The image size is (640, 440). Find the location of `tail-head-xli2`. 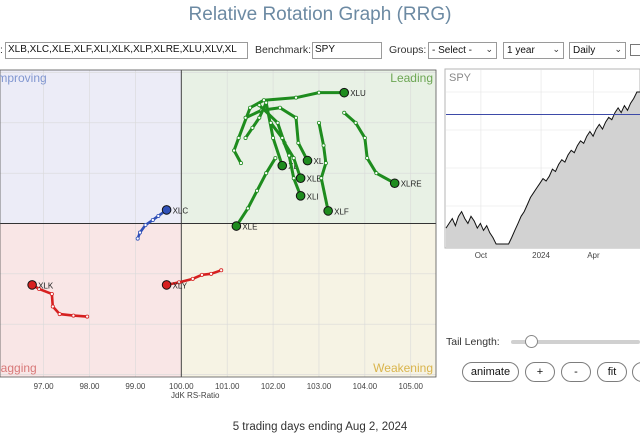

tail-head-xli2 is located at coordinates (300, 196).